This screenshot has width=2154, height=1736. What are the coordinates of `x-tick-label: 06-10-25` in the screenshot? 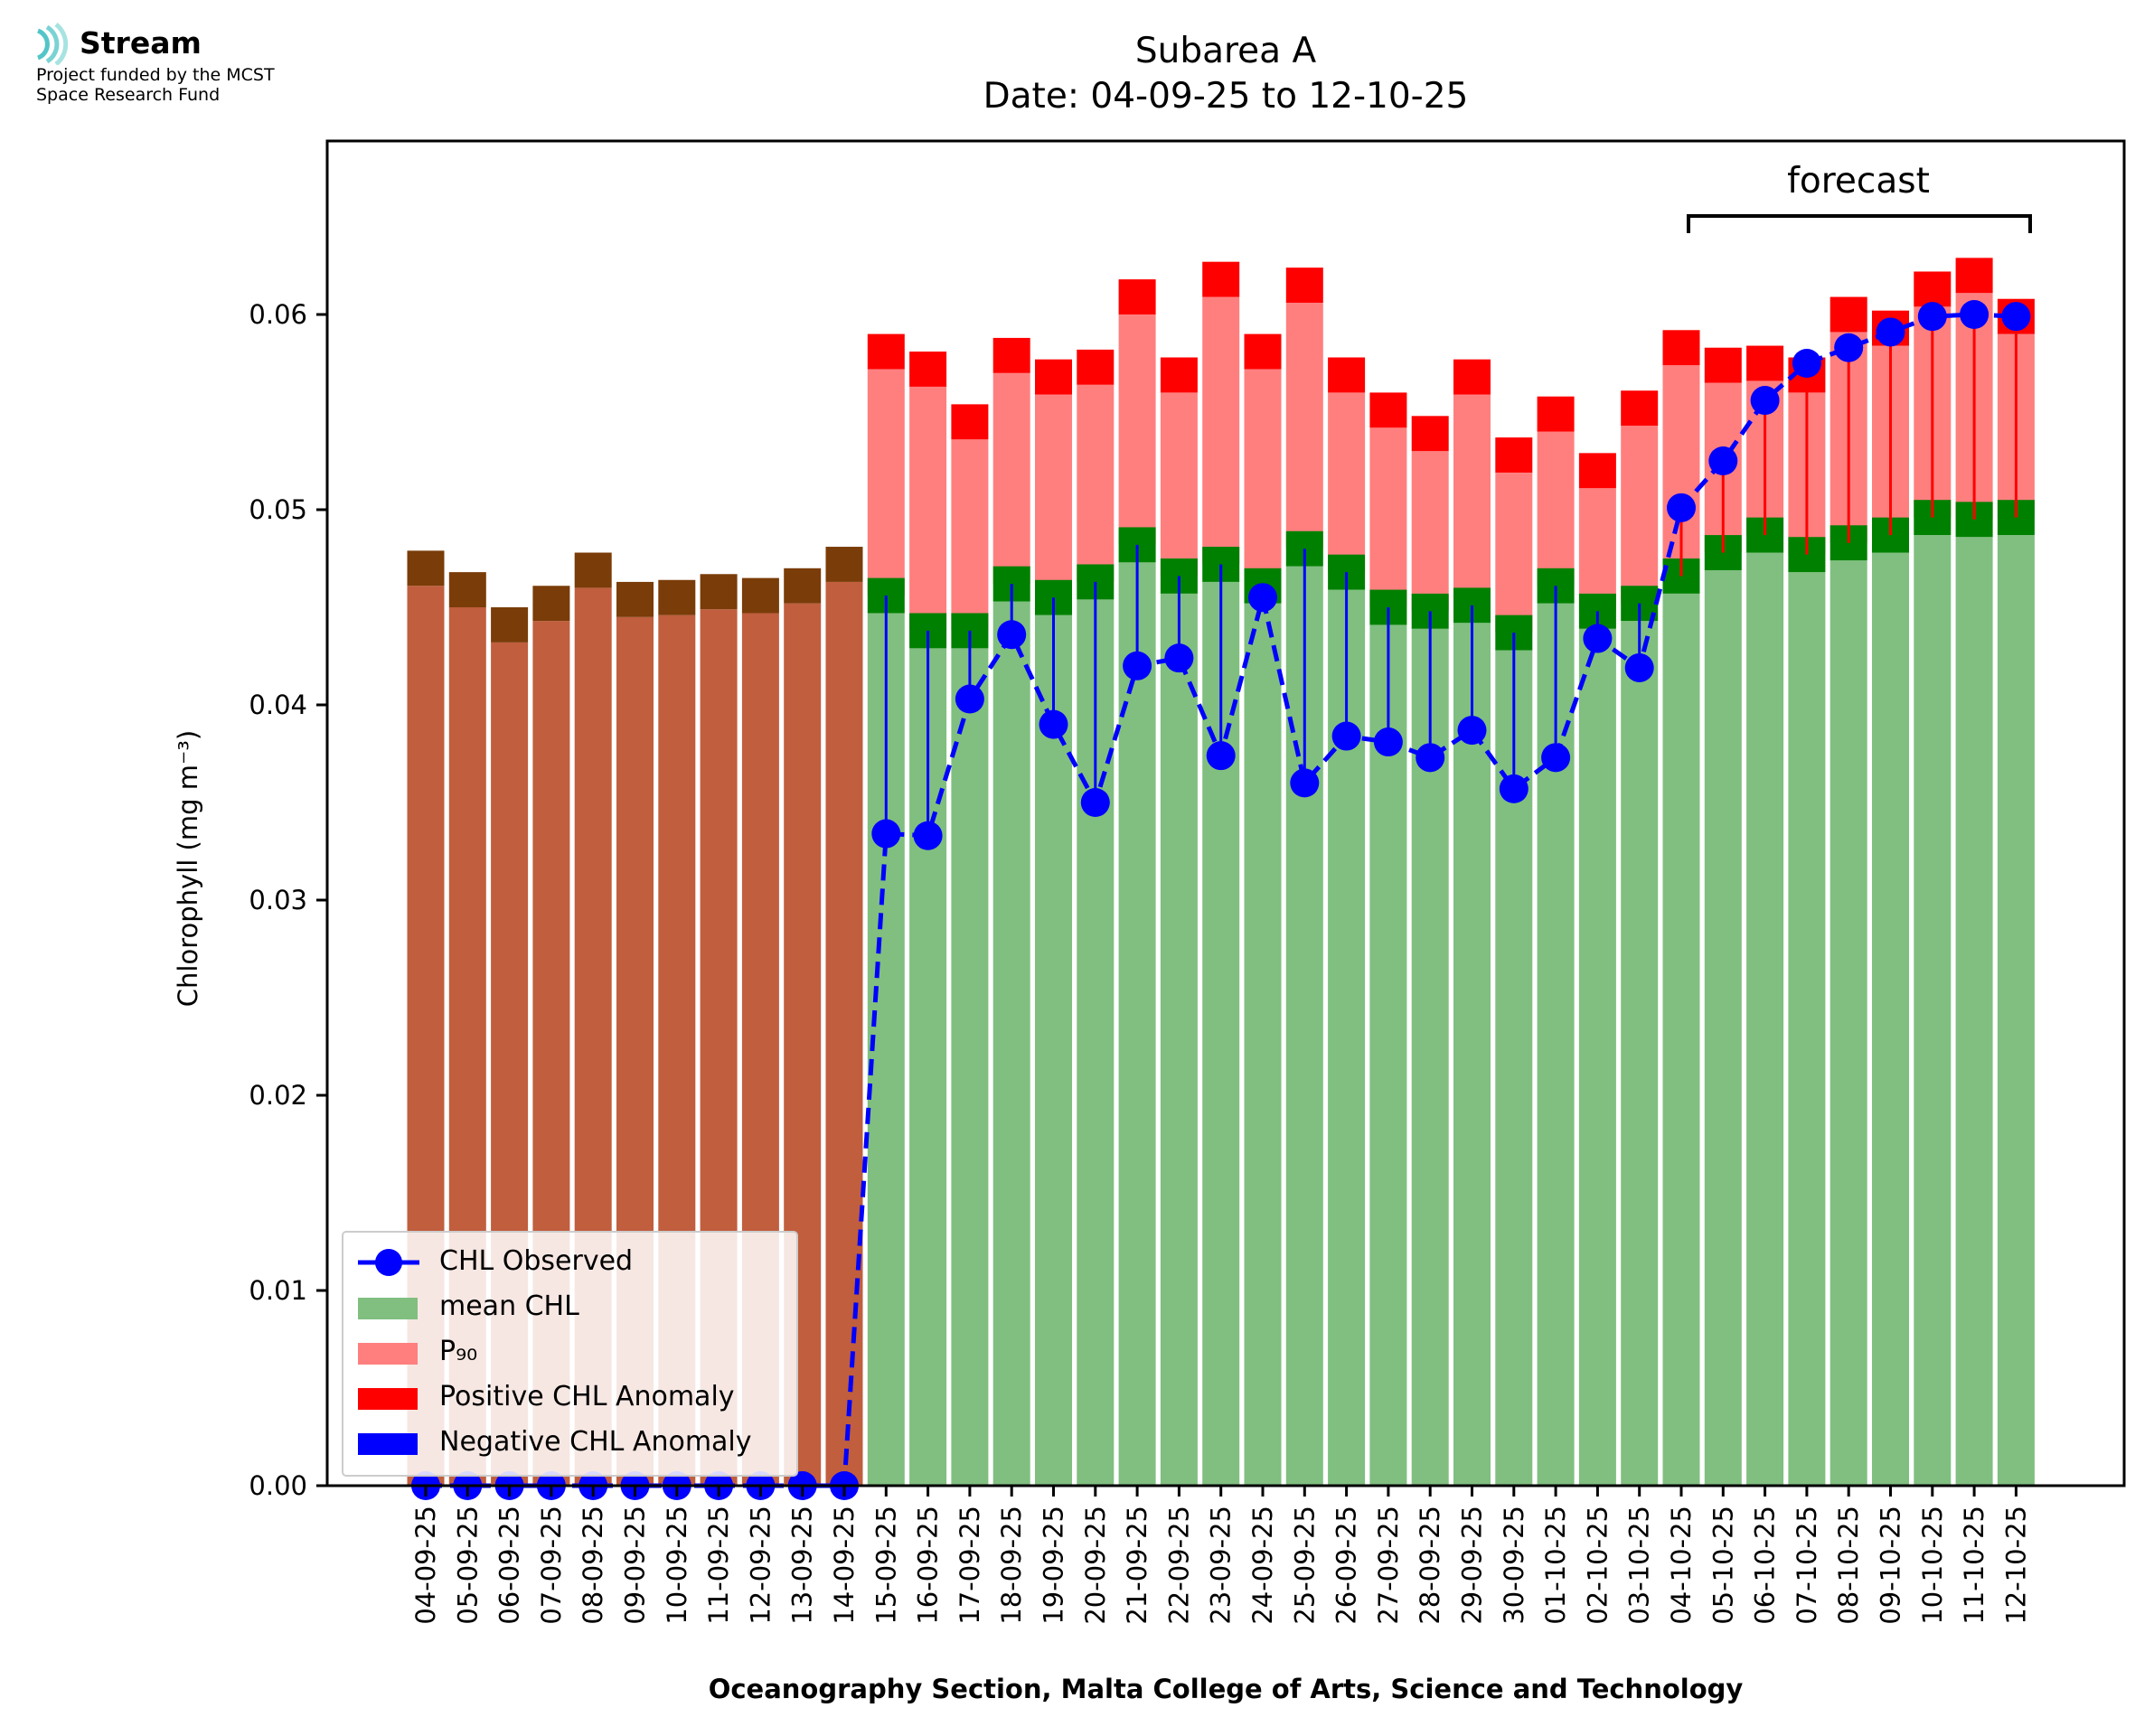 It's located at (1765, 1566).